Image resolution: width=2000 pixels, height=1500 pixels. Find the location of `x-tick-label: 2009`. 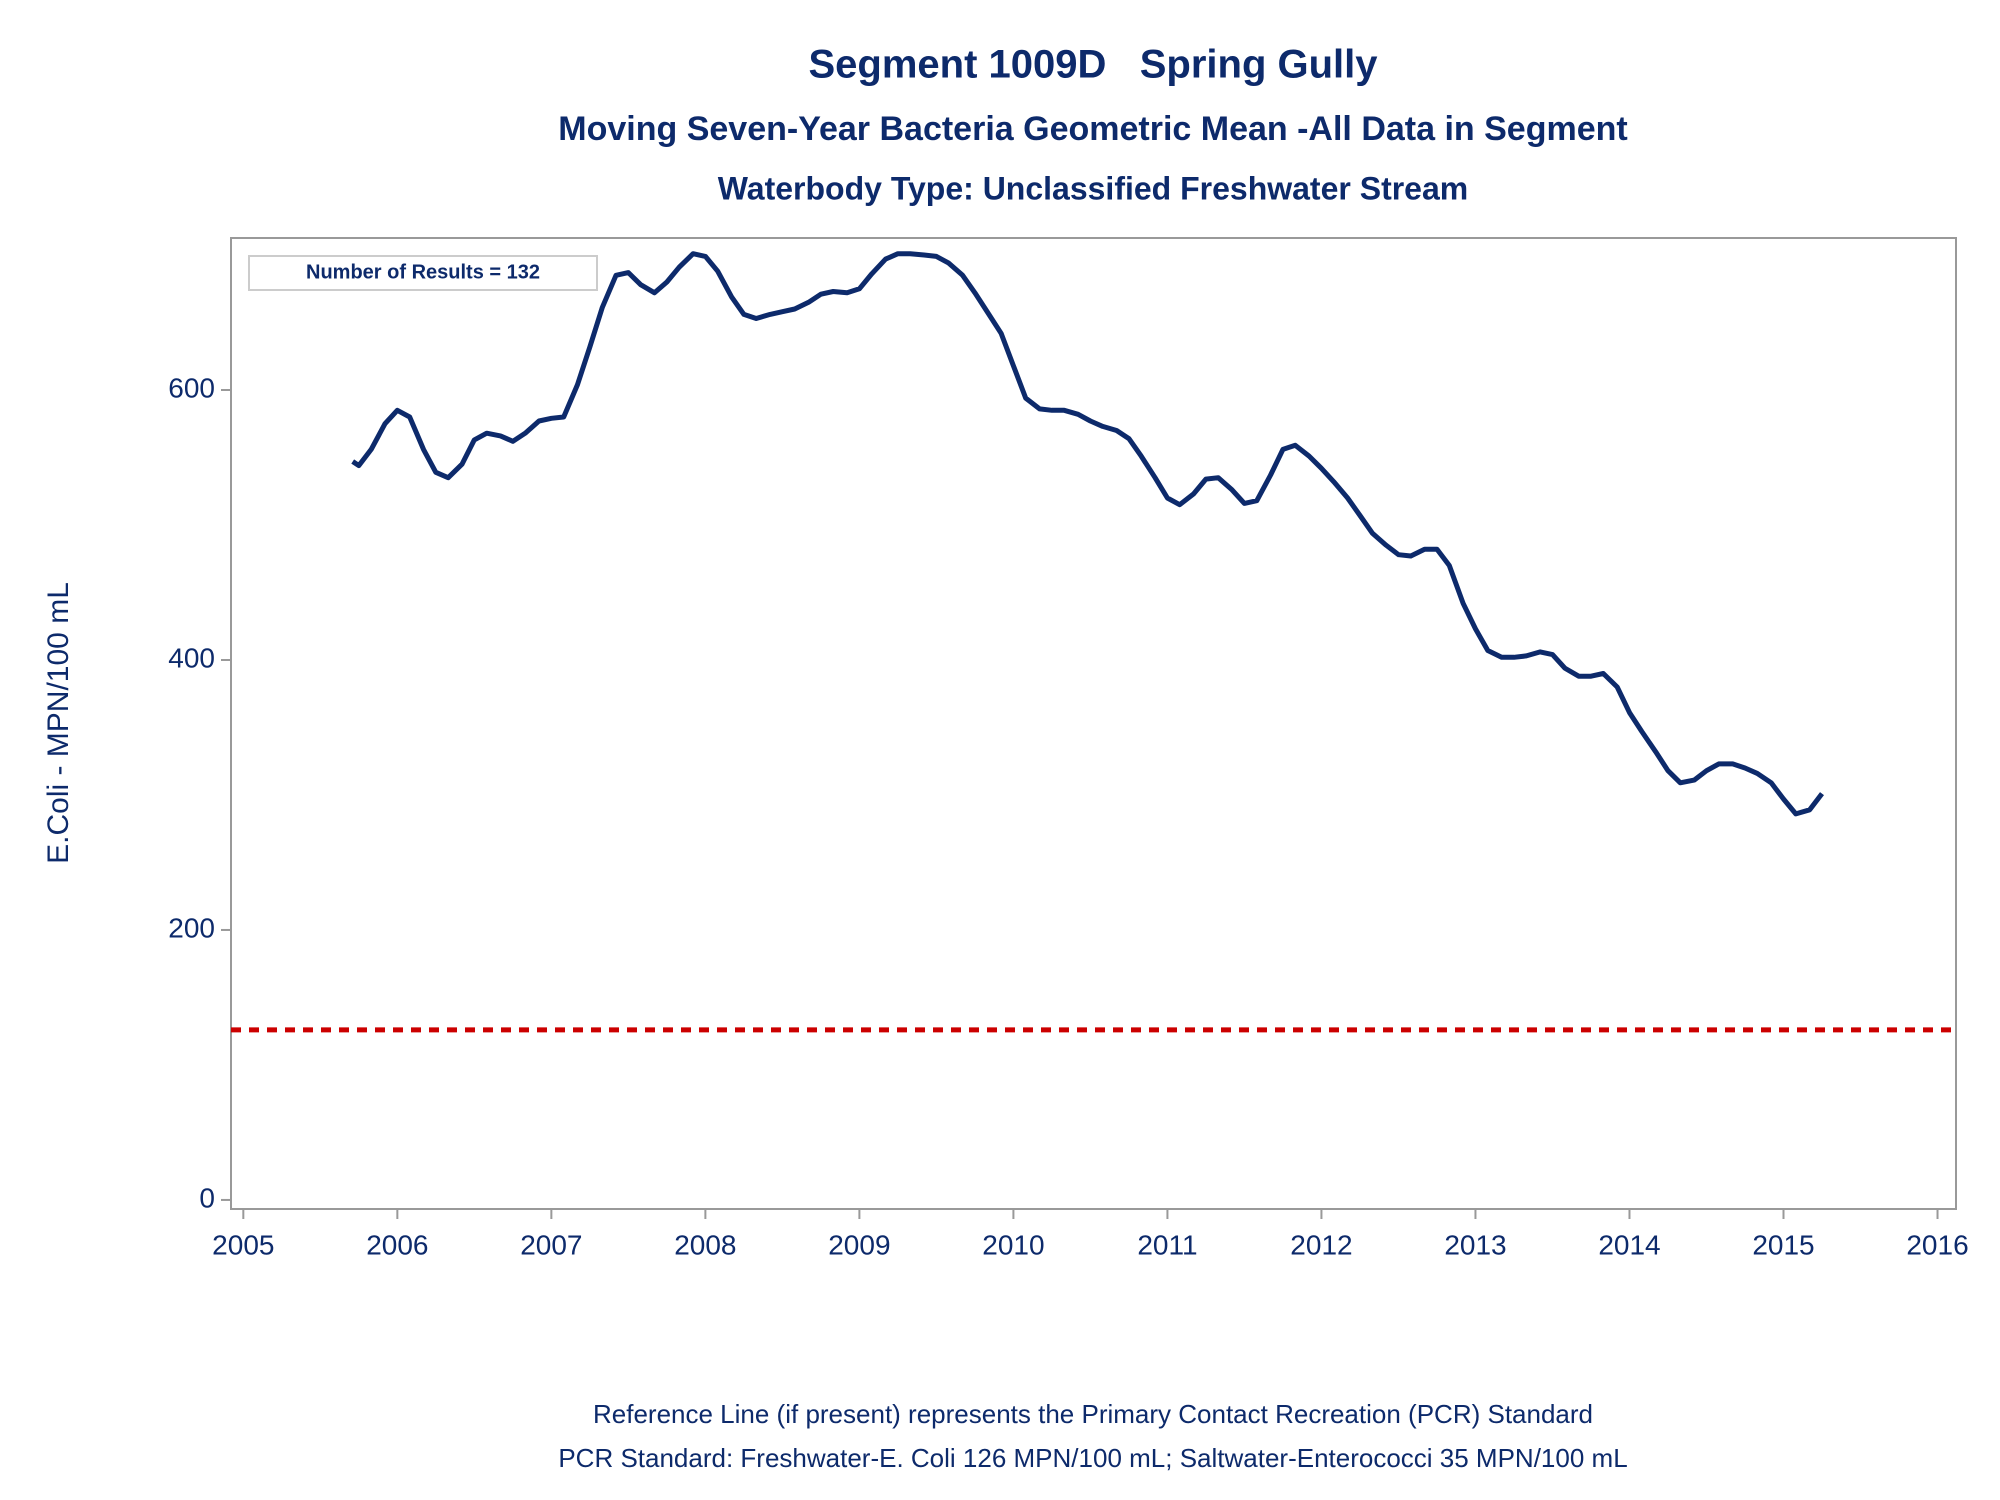

x-tick-label: 2009 is located at coordinates (859, 1244).